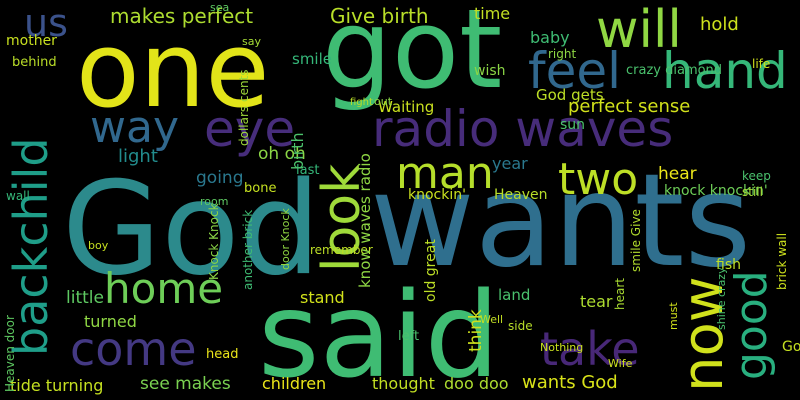  I want to click on word-knock-knockin: knock knockin', so click(716, 191).